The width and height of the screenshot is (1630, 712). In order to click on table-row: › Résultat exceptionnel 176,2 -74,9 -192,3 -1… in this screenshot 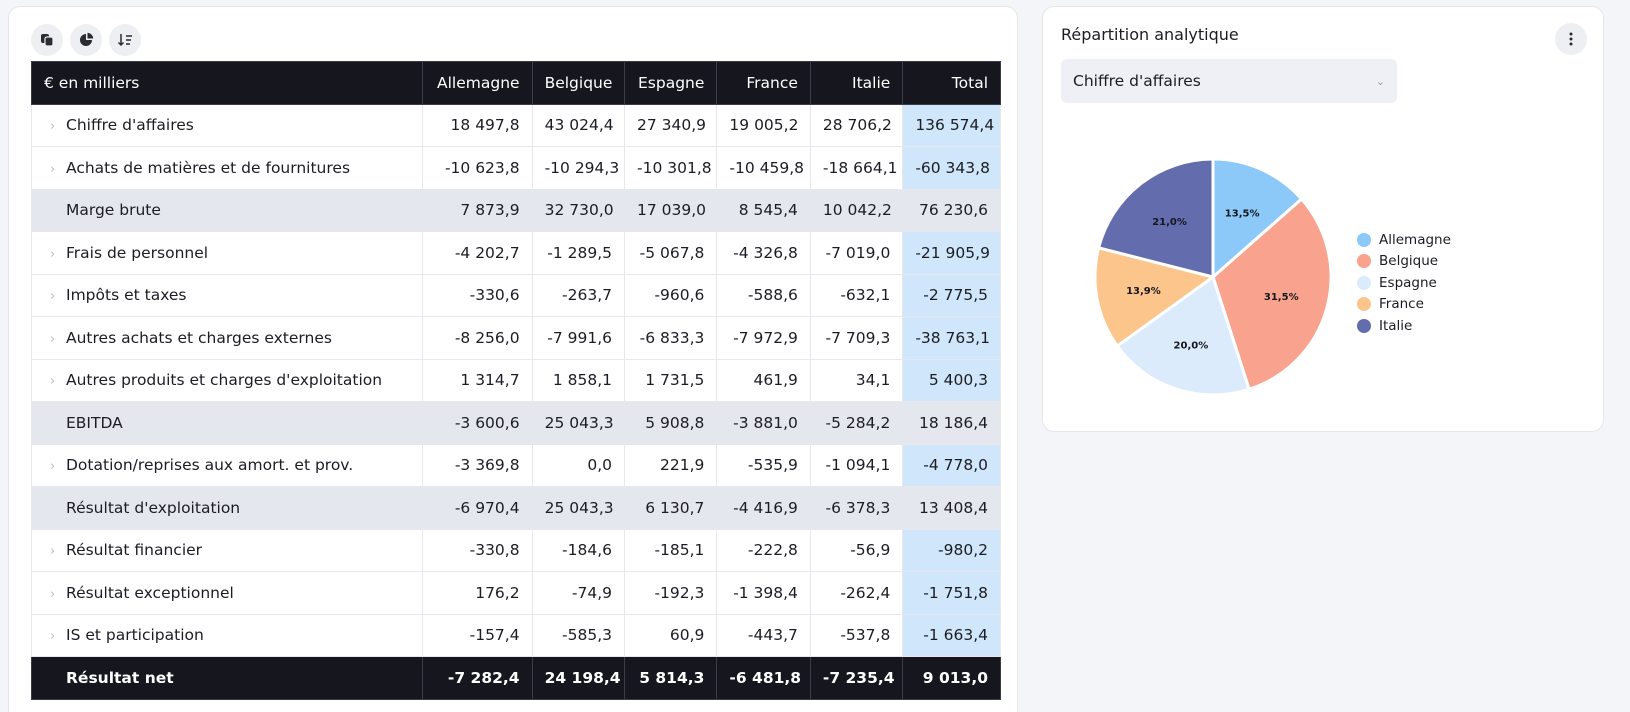, I will do `click(516, 593)`.